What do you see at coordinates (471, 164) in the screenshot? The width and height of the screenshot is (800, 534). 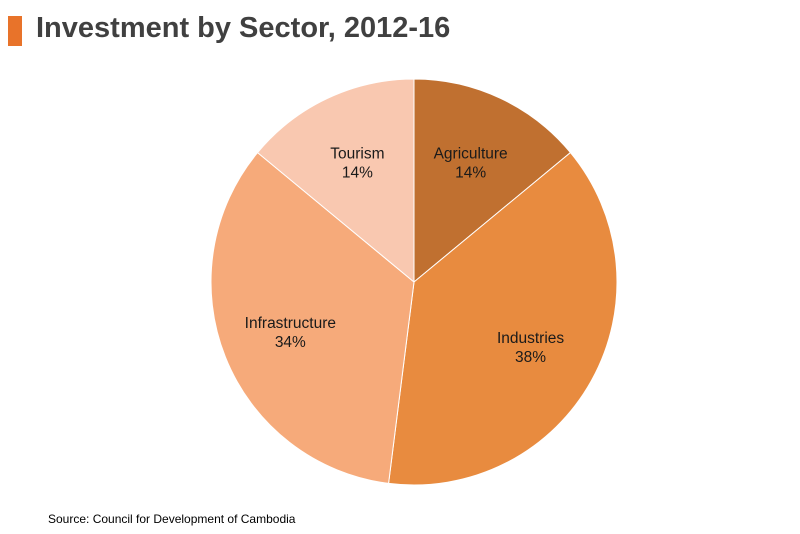 I see `slice-label-agriculture: Agriculture 14%` at bounding box center [471, 164].